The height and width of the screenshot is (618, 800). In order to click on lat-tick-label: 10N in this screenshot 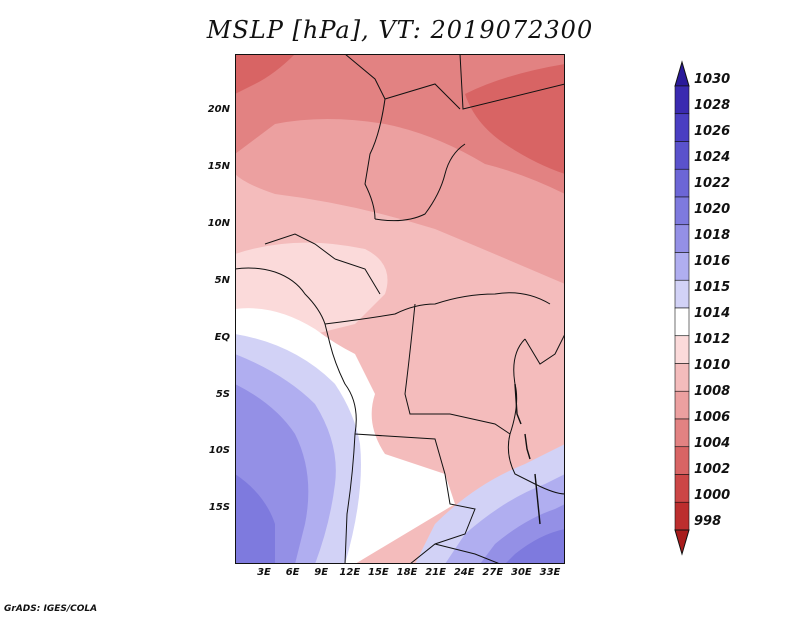, I will do `click(218, 223)`.